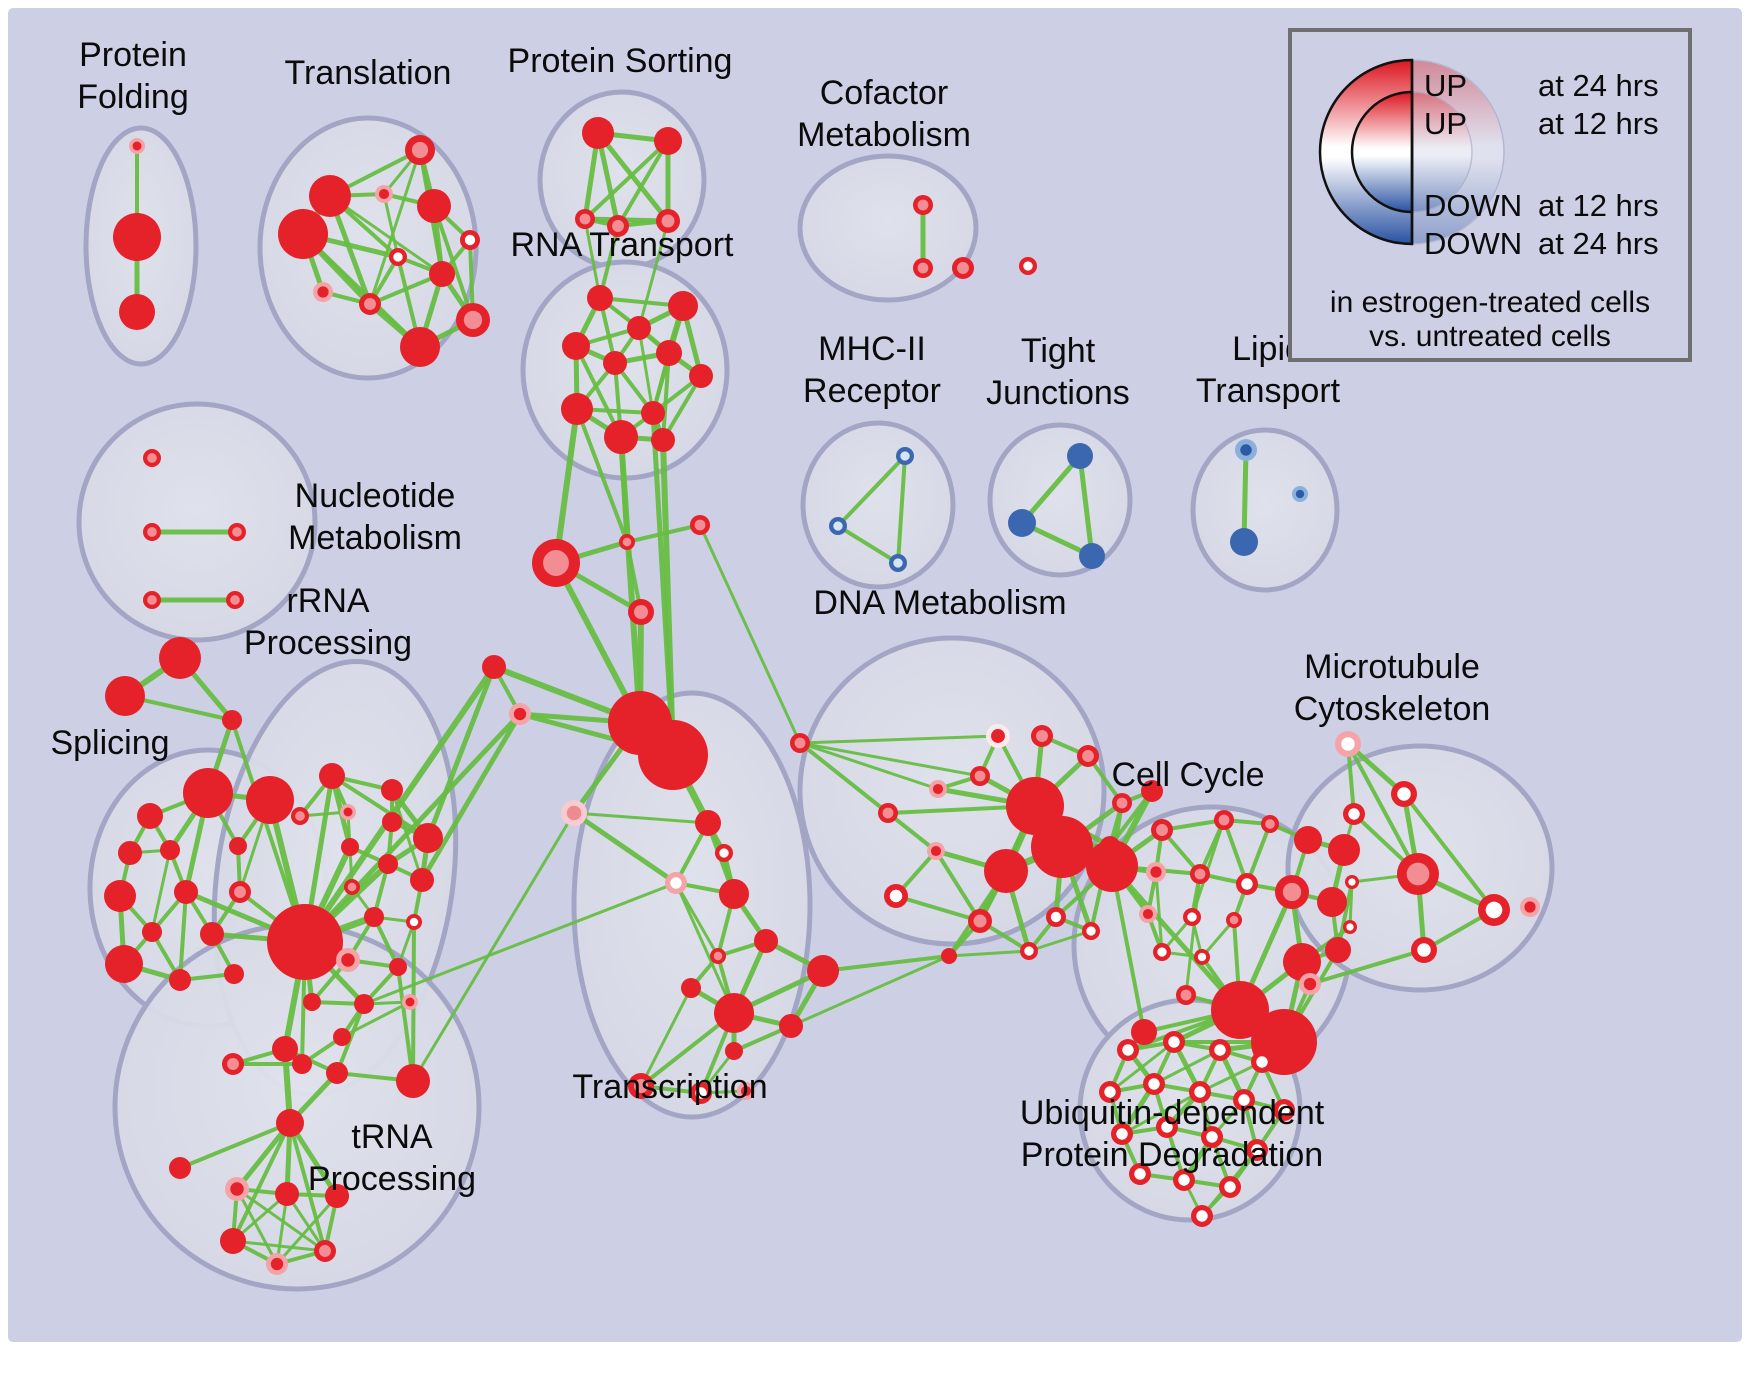 Image resolution: width=1750 pixels, height=1376 pixels. I want to click on node-rt7, so click(577, 409).